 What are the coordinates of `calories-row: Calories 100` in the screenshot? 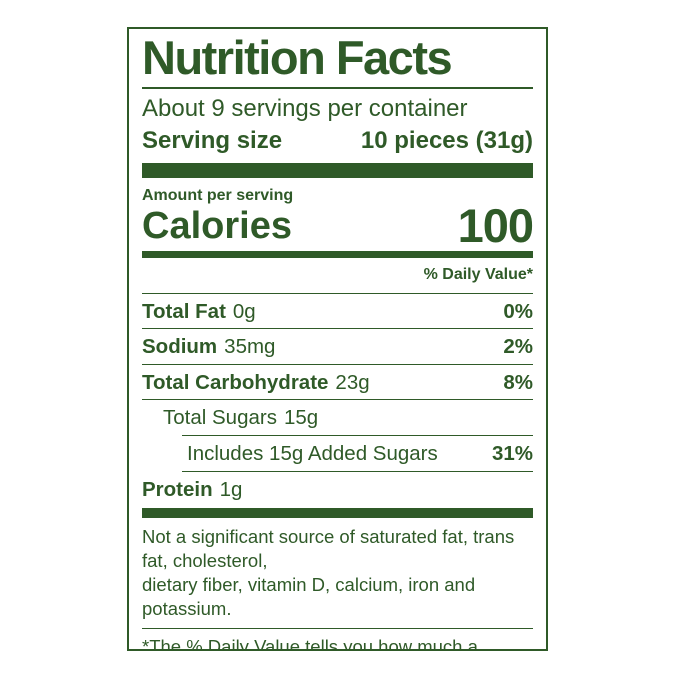 It's located at (338, 225).